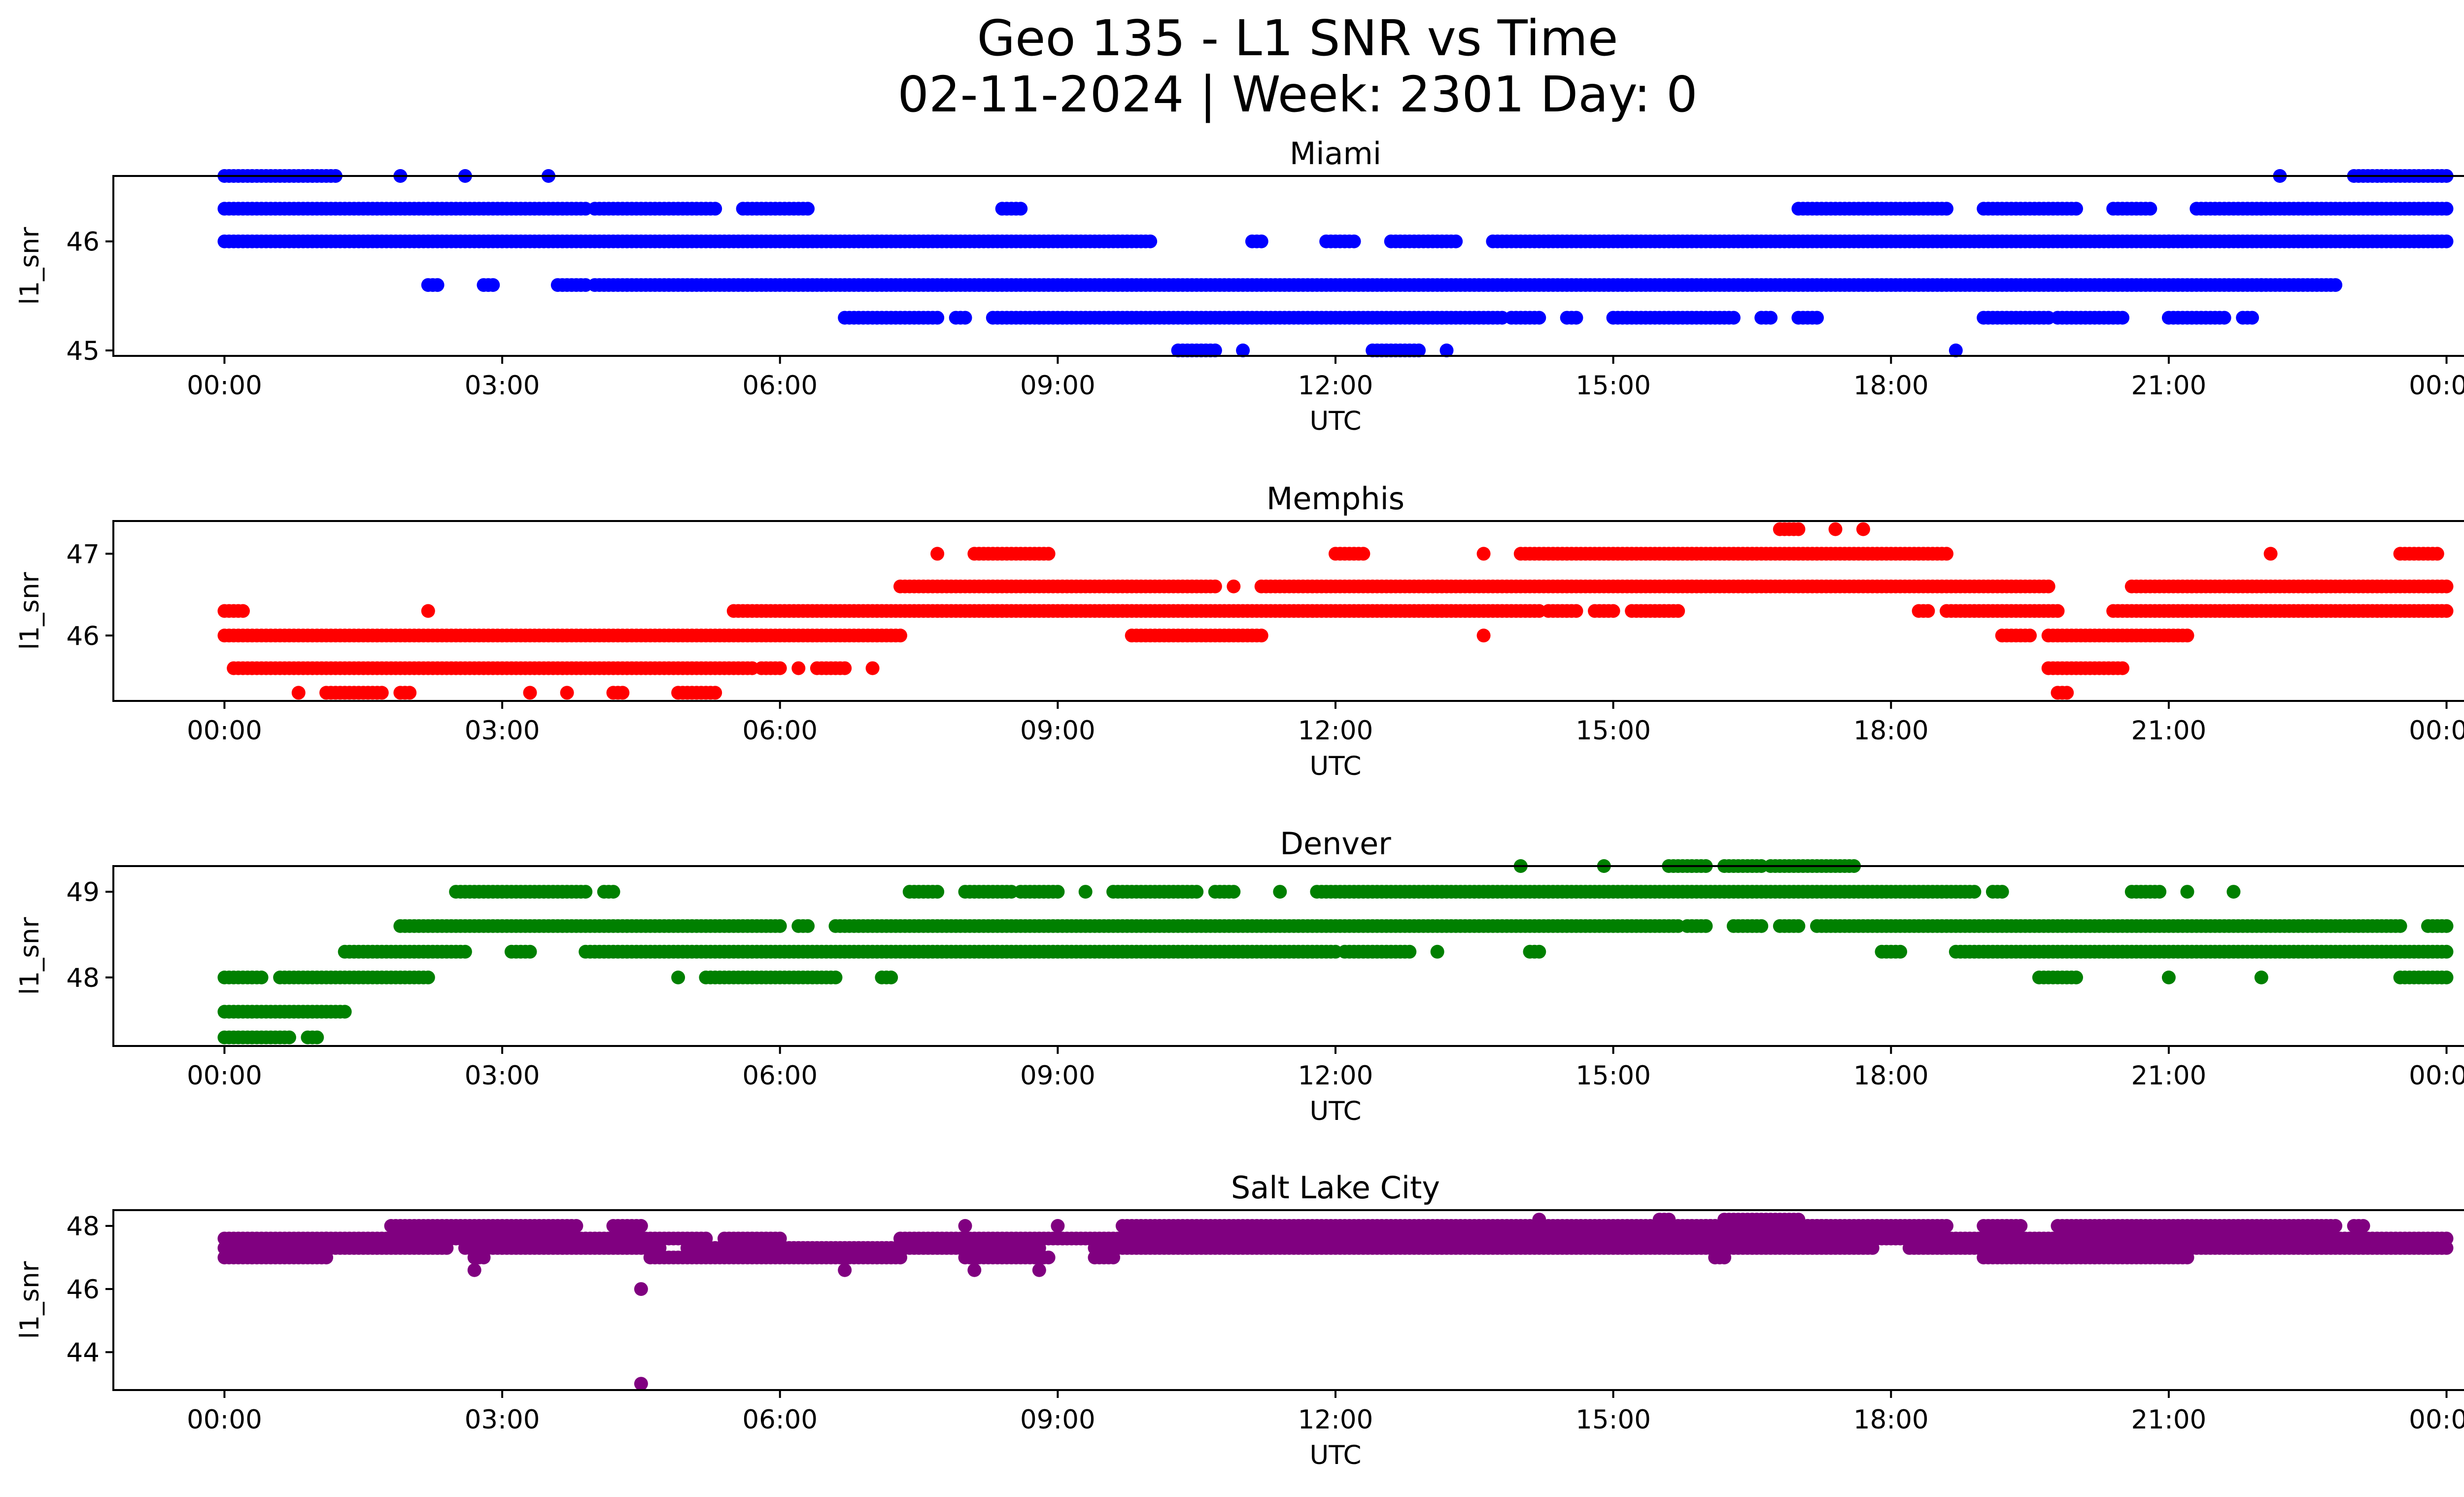 The width and height of the screenshot is (2464, 1497). Describe the element at coordinates (83, 351) in the screenshot. I see `y-tick-label: 45` at that location.